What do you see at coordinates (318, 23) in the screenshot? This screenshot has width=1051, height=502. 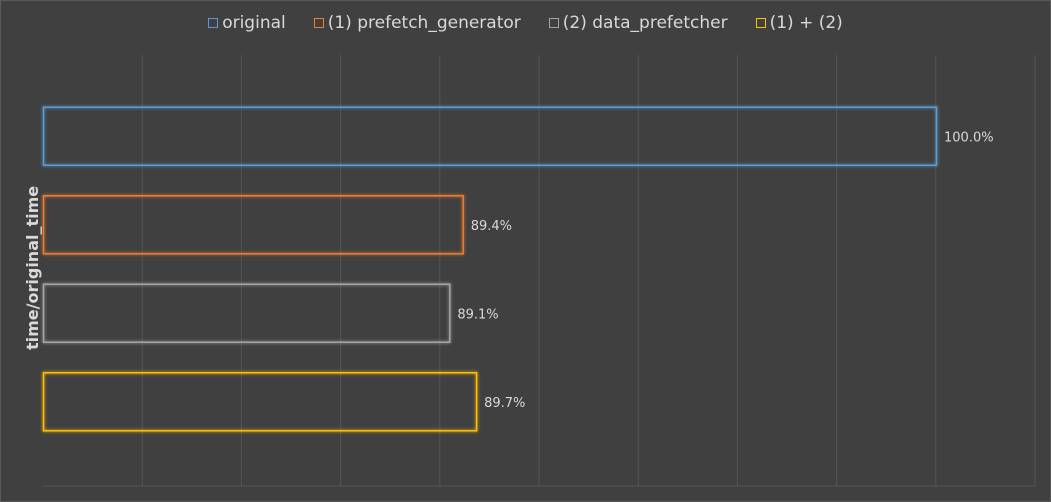 I see `legend-swatch-prefetch-generator` at bounding box center [318, 23].